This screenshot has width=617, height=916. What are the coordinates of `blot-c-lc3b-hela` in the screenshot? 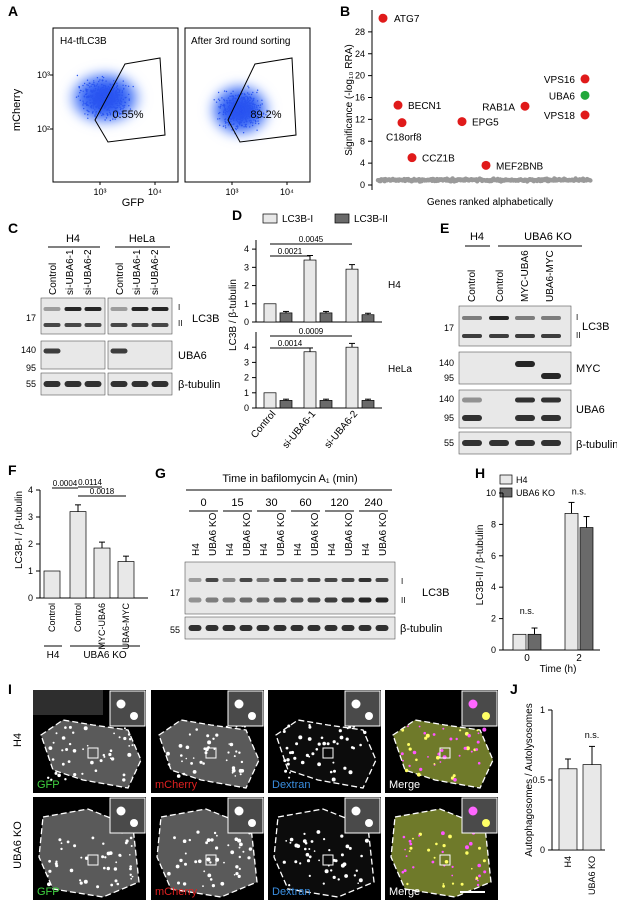 It's located at (140, 316).